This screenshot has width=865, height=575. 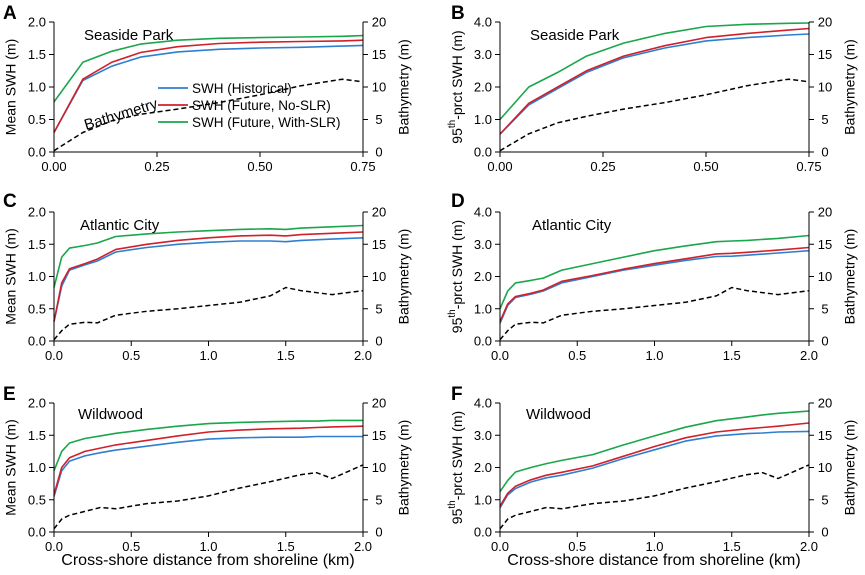 What do you see at coordinates (456, 276) in the screenshot?
I see `panel-d-ylabel: 95th-prct SWH (m)` at bounding box center [456, 276].